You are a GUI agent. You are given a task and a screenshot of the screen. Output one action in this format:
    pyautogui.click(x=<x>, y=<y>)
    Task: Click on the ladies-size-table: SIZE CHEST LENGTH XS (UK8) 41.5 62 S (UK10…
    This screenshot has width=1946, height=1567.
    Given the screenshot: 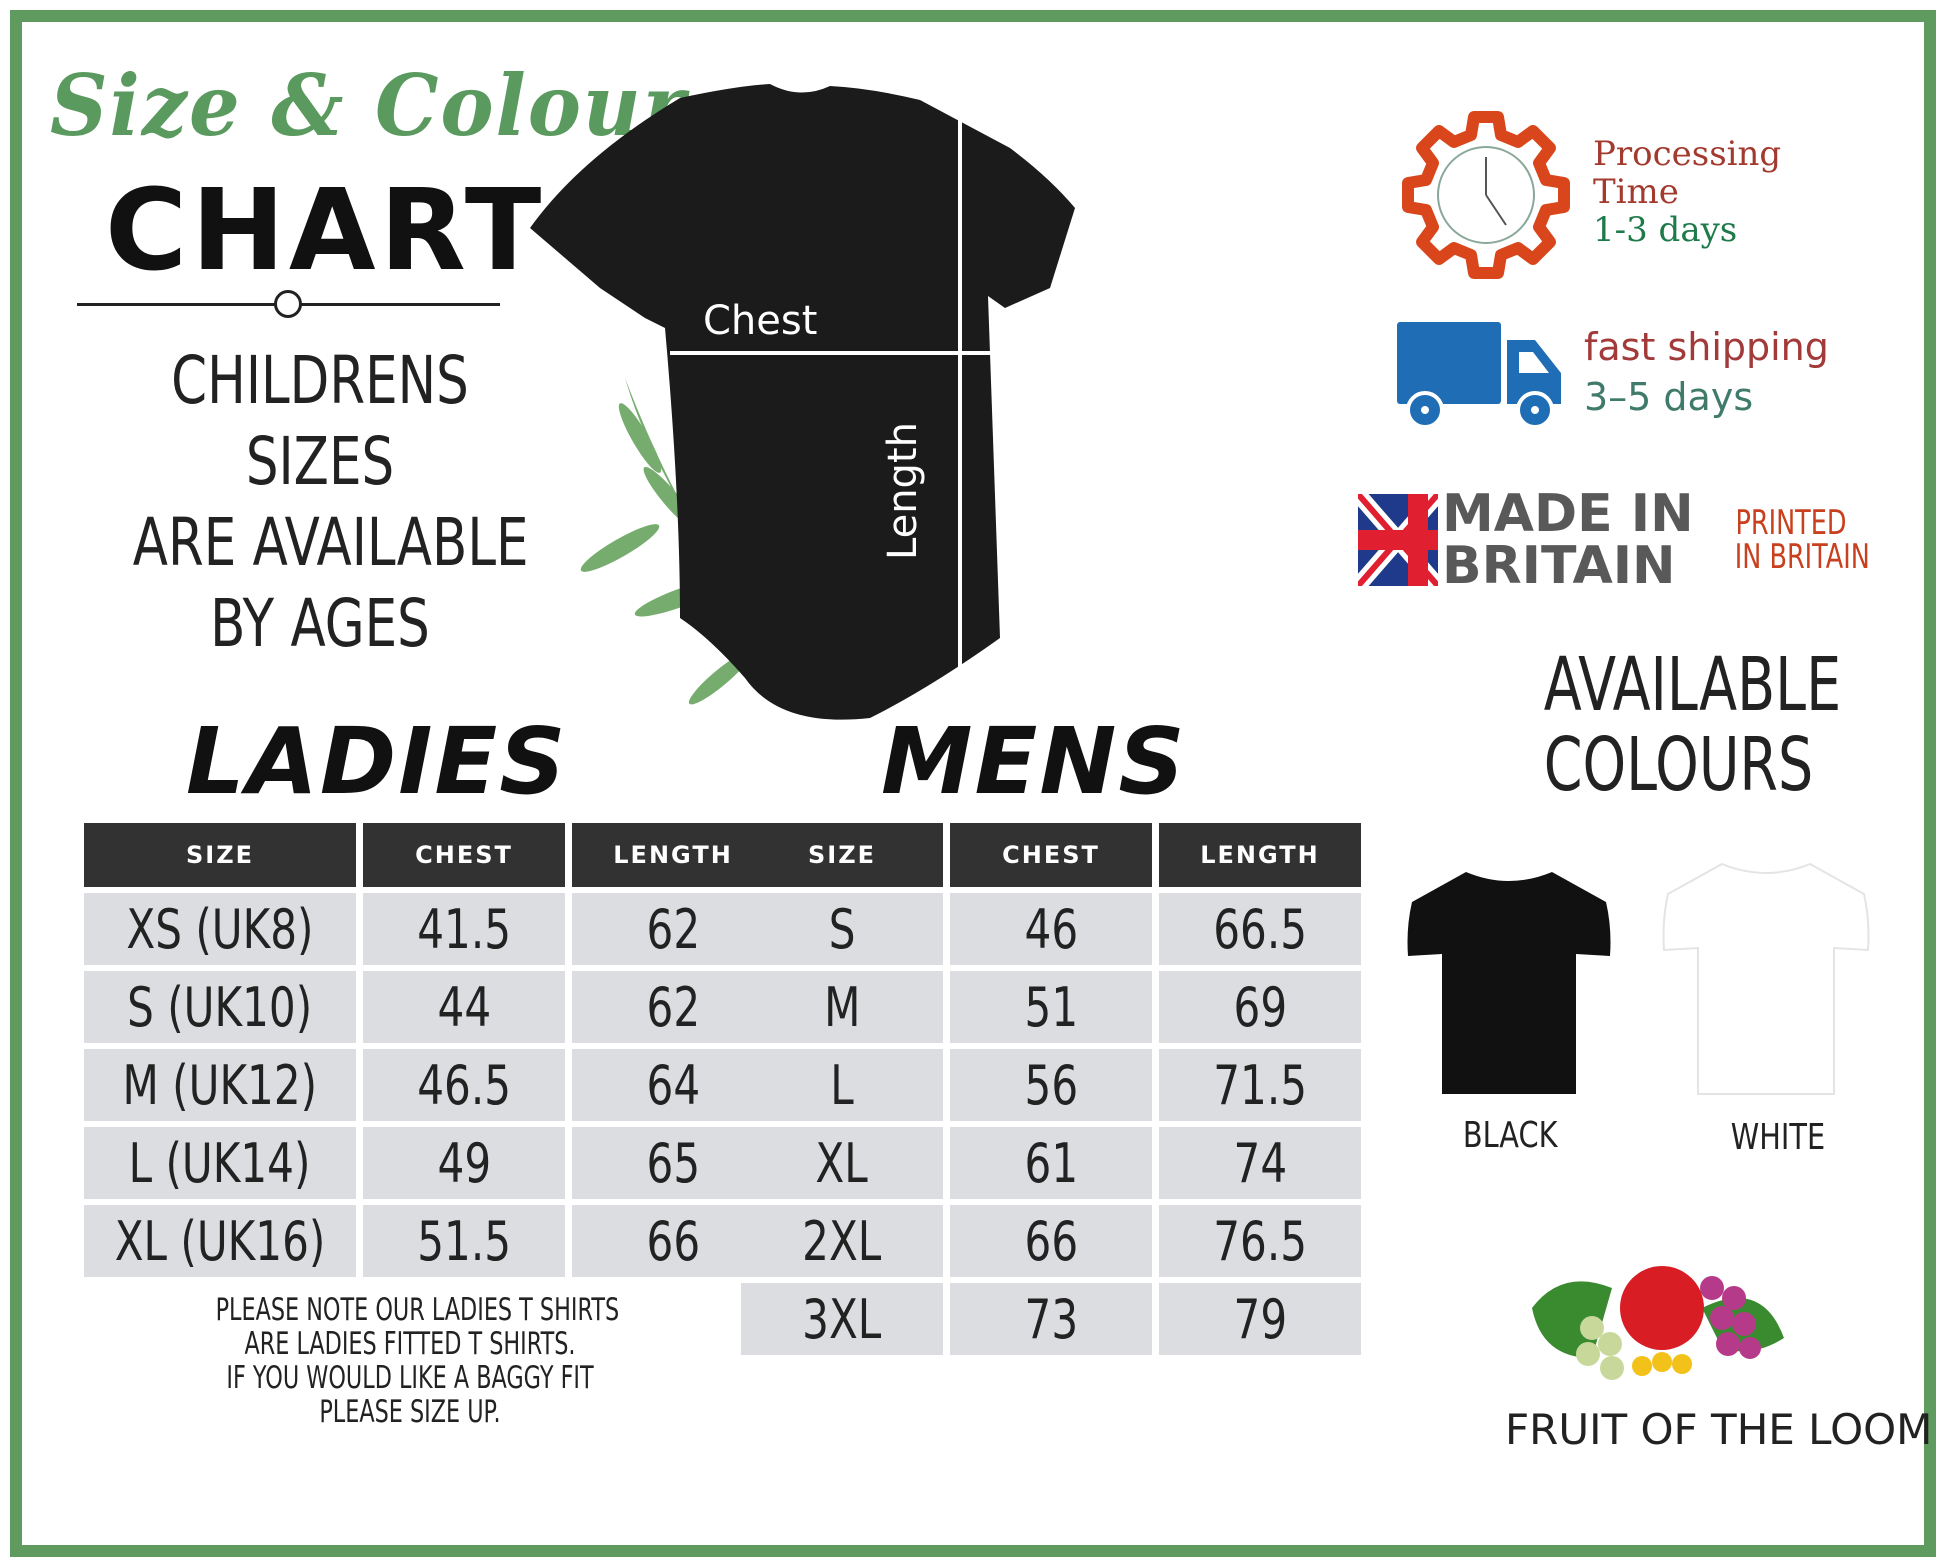 What is the action you would take?
    pyautogui.click(x=429, y=1050)
    